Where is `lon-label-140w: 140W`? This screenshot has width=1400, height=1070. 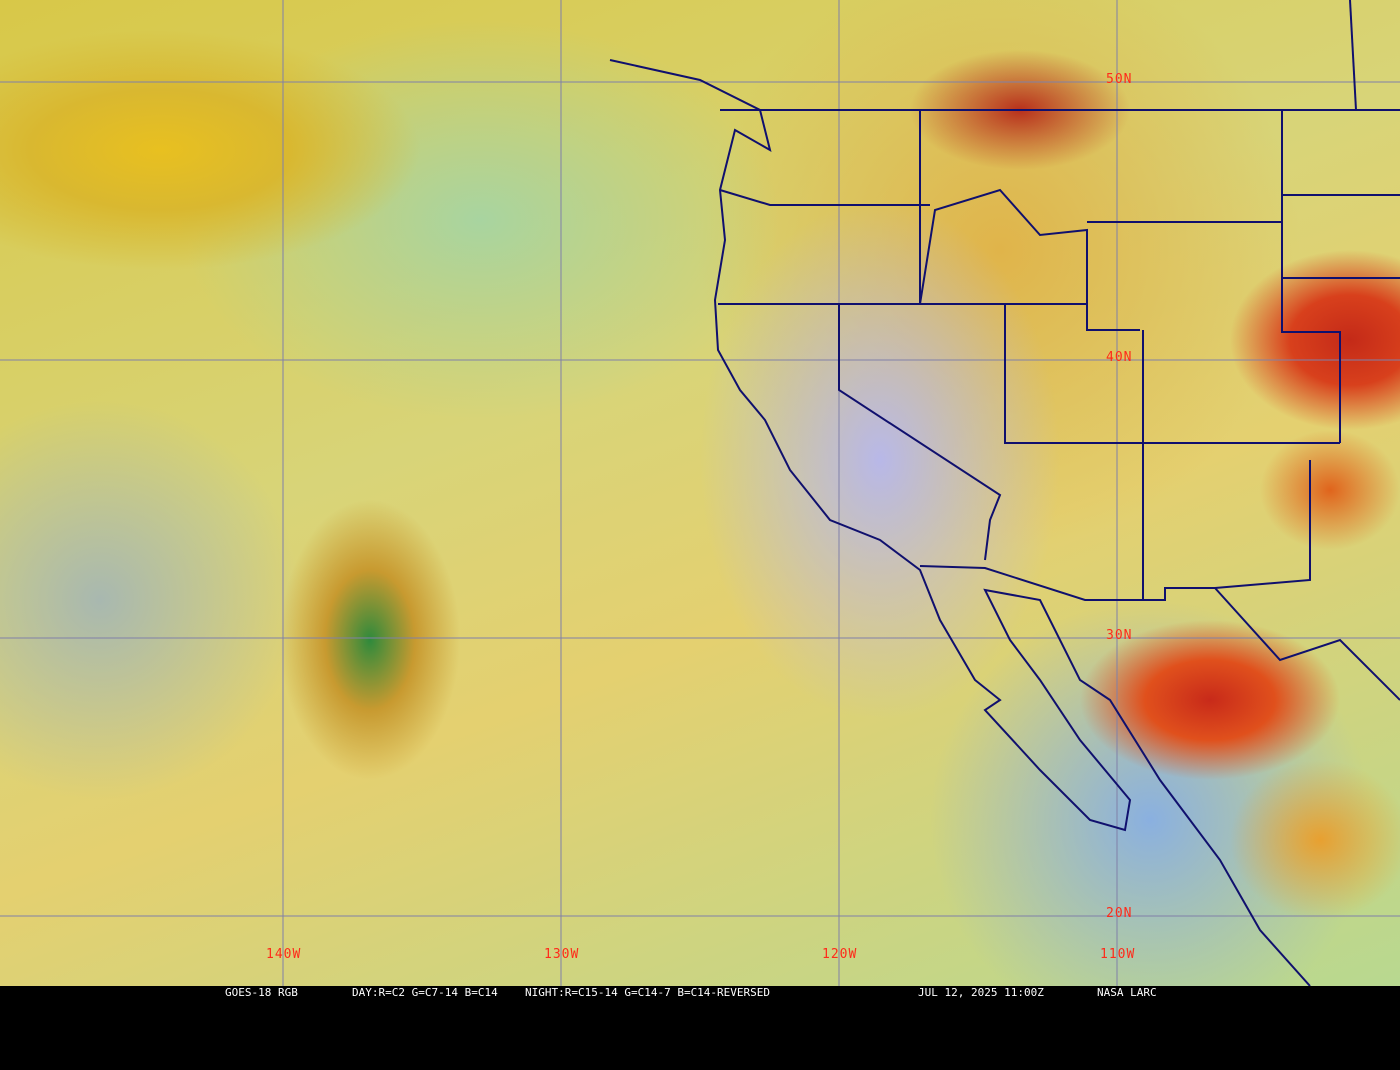
lon-label-140w: 140W is located at coordinates (284, 954).